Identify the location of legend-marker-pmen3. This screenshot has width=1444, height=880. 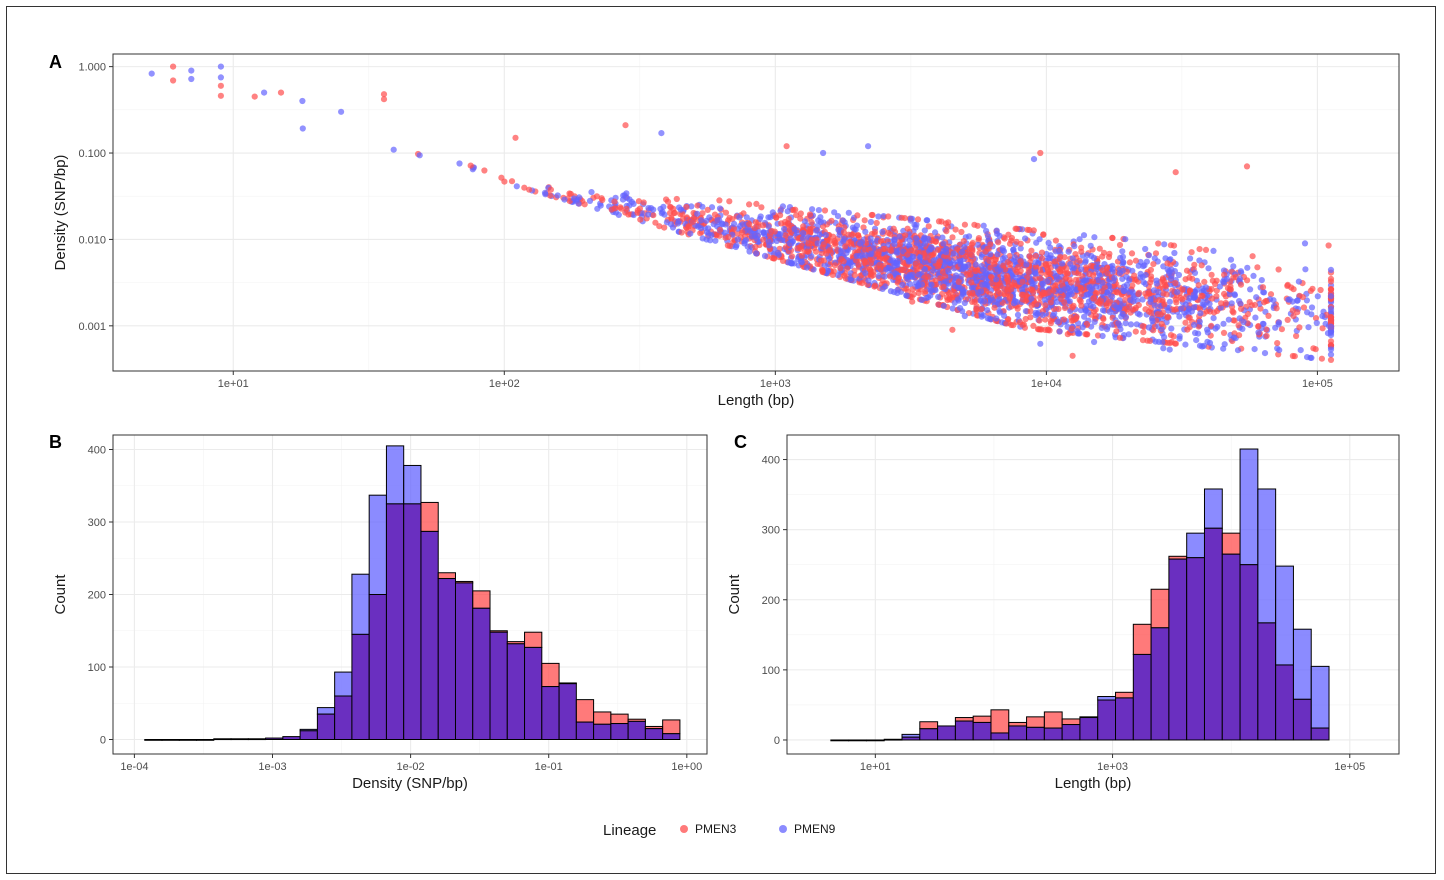
(684, 829).